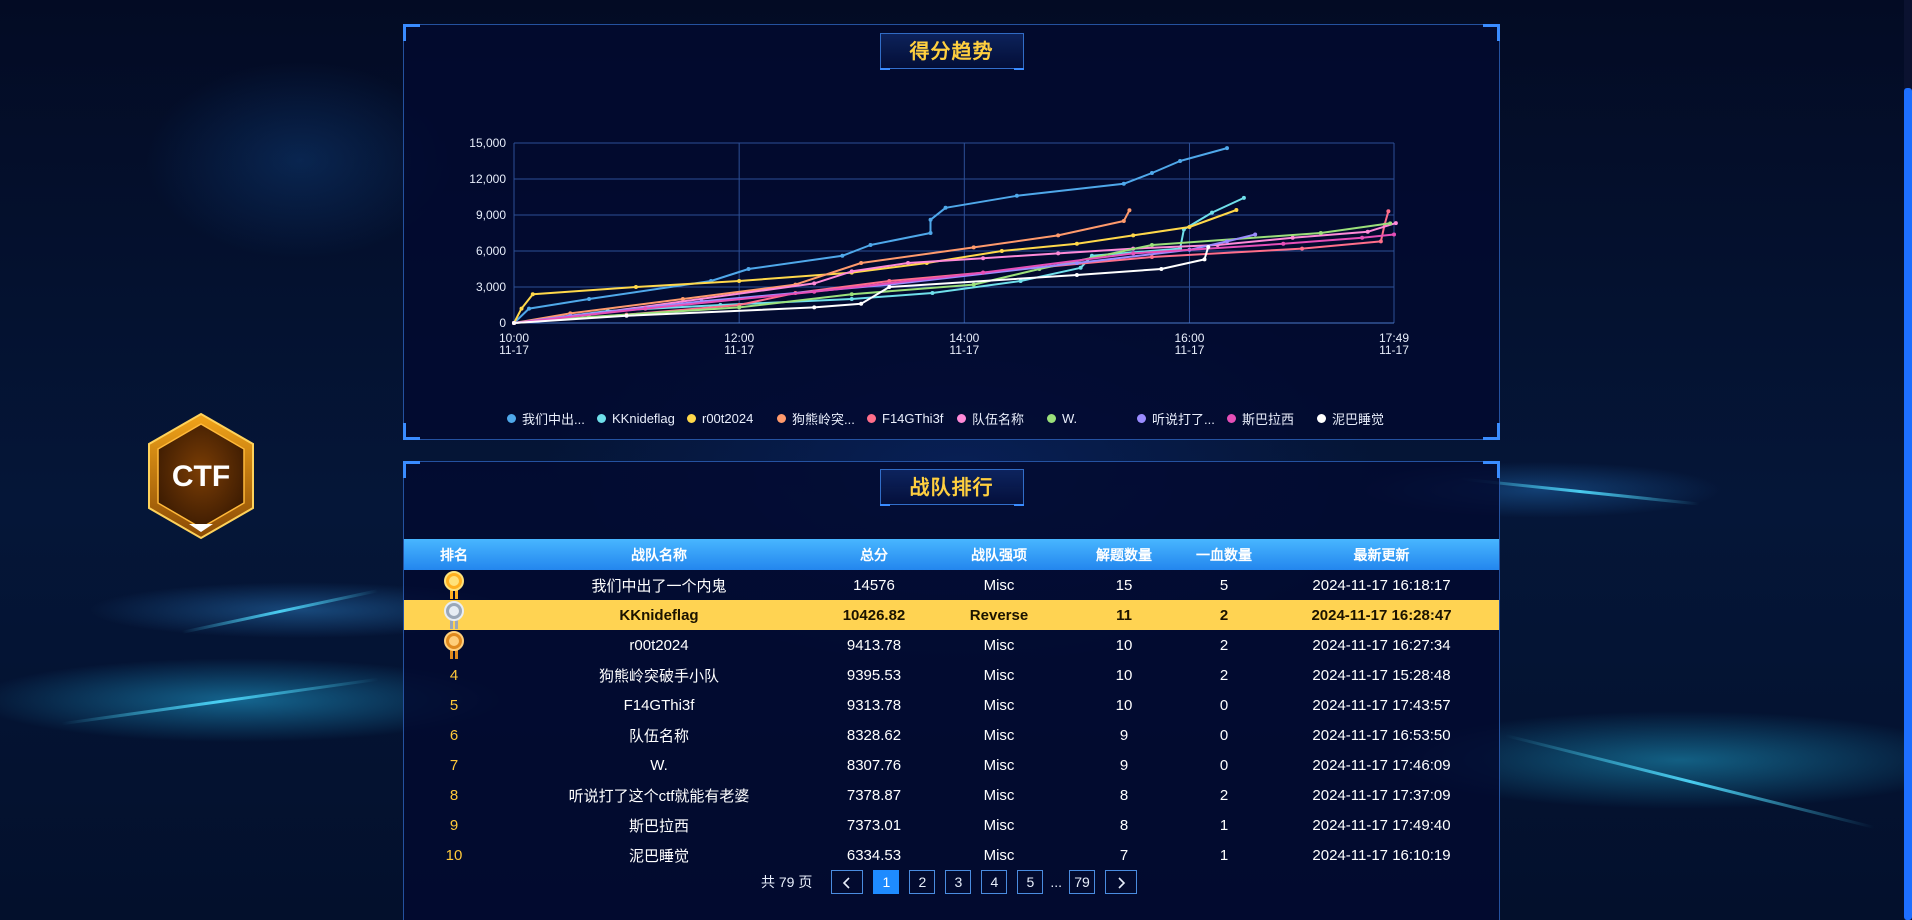  What do you see at coordinates (994, 882) in the screenshot?
I see `page-button-4: 4` at bounding box center [994, 882].